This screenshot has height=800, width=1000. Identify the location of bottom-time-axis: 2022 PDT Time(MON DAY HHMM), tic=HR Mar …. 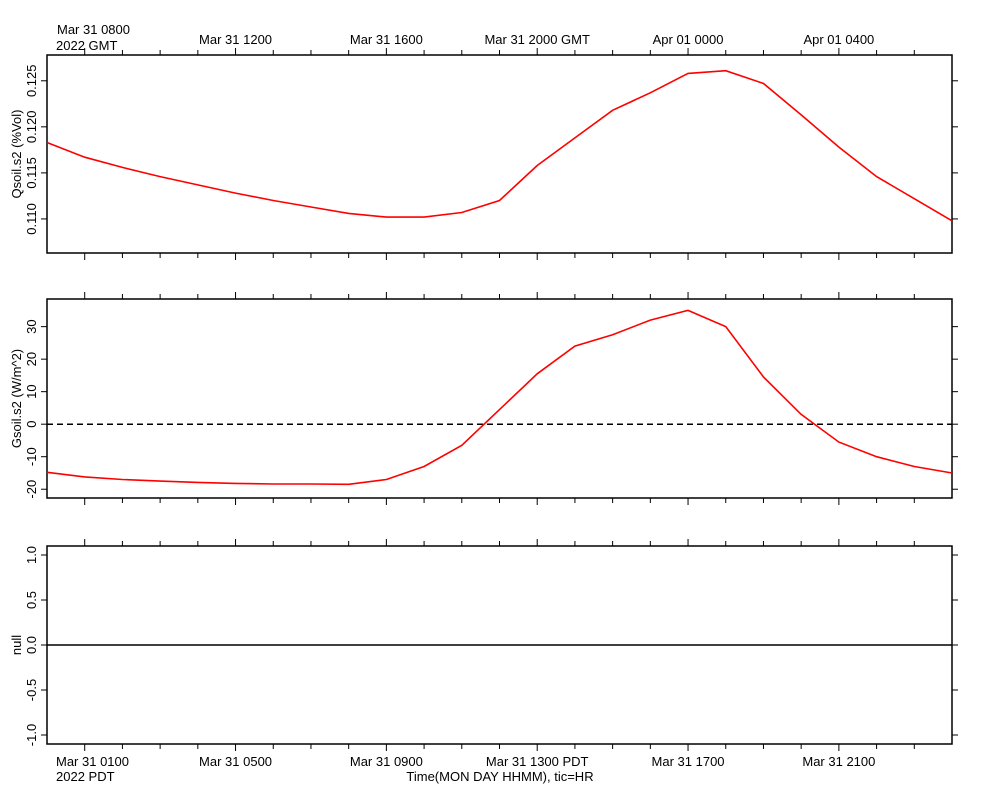
(465, 769).